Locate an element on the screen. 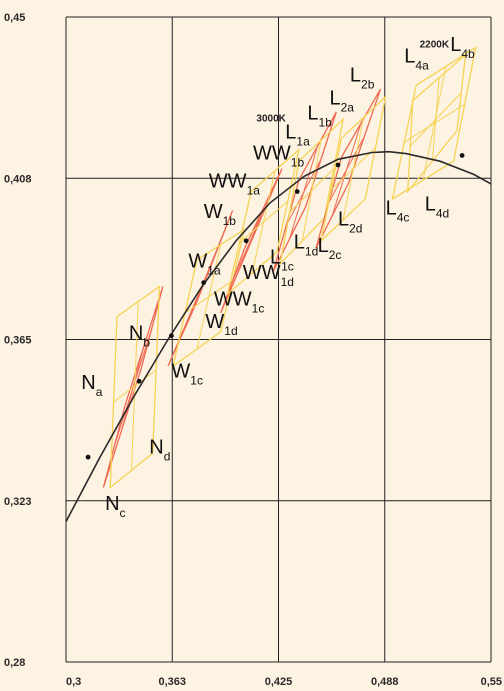 This screenshot has height=691, width=504. cct-label-3000k: 3000K is located at coordinates (271, 118).